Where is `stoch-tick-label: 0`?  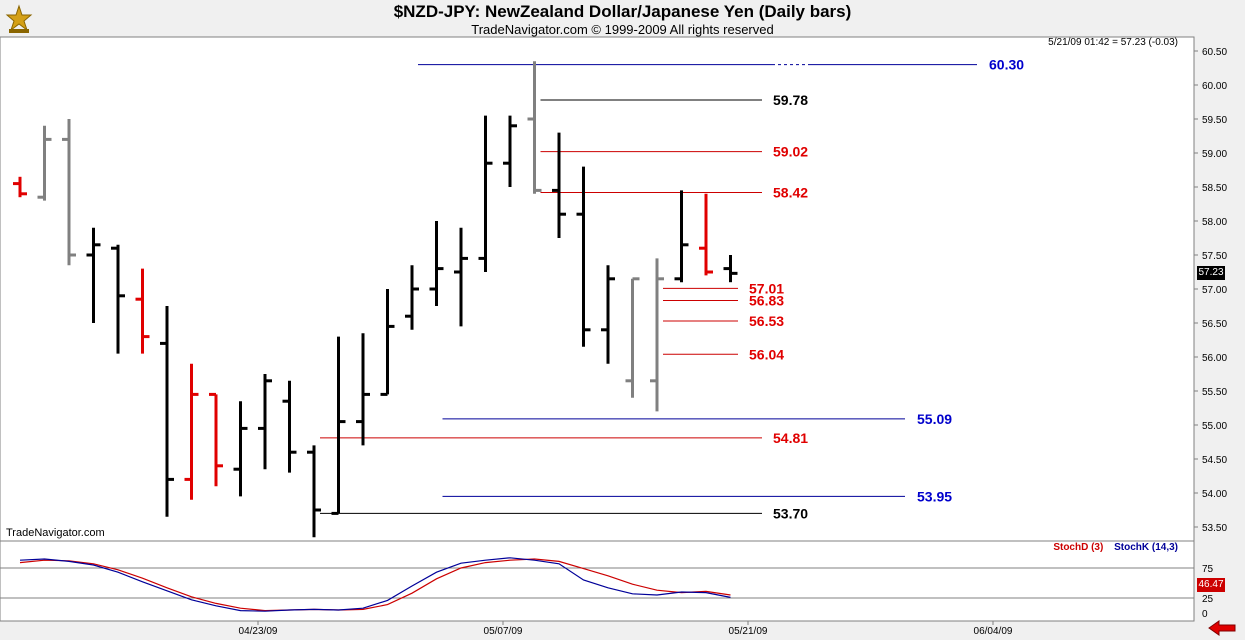 stoch-tick-label: 0 is located at coordinates (1205, 614).